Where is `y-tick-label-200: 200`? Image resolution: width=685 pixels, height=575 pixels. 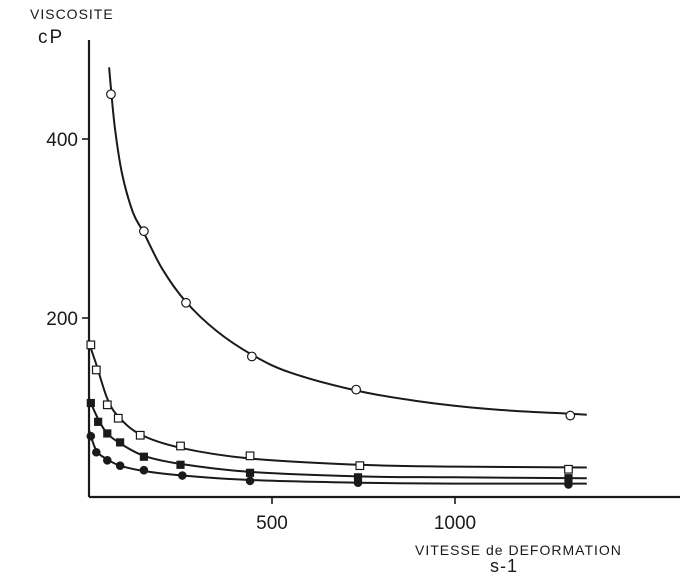 y-tick-label-200: 200 is located at coordinates (62, 319).